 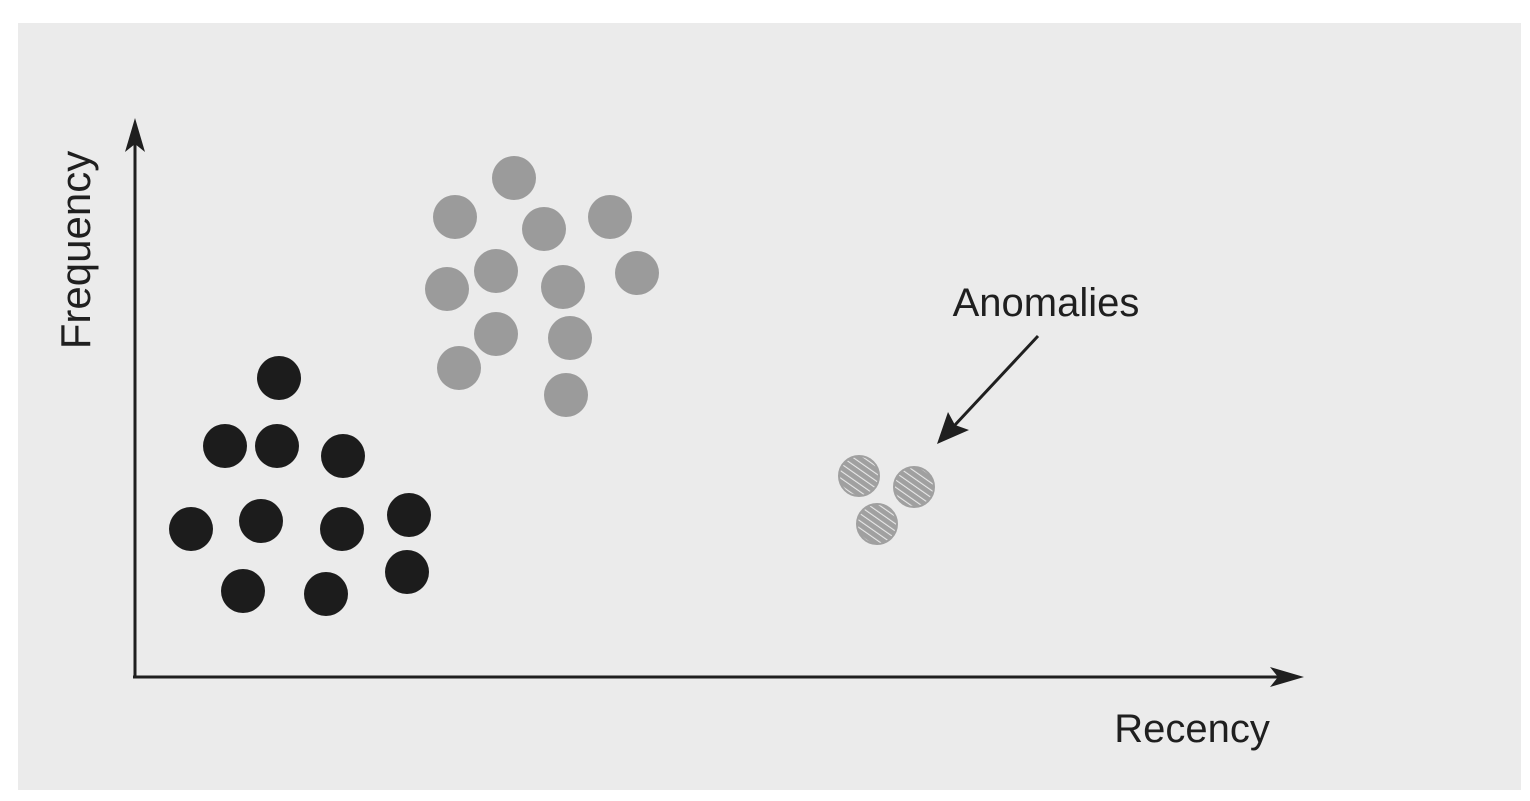 I want to click on dark-cluster, so click(x=300, y=486).